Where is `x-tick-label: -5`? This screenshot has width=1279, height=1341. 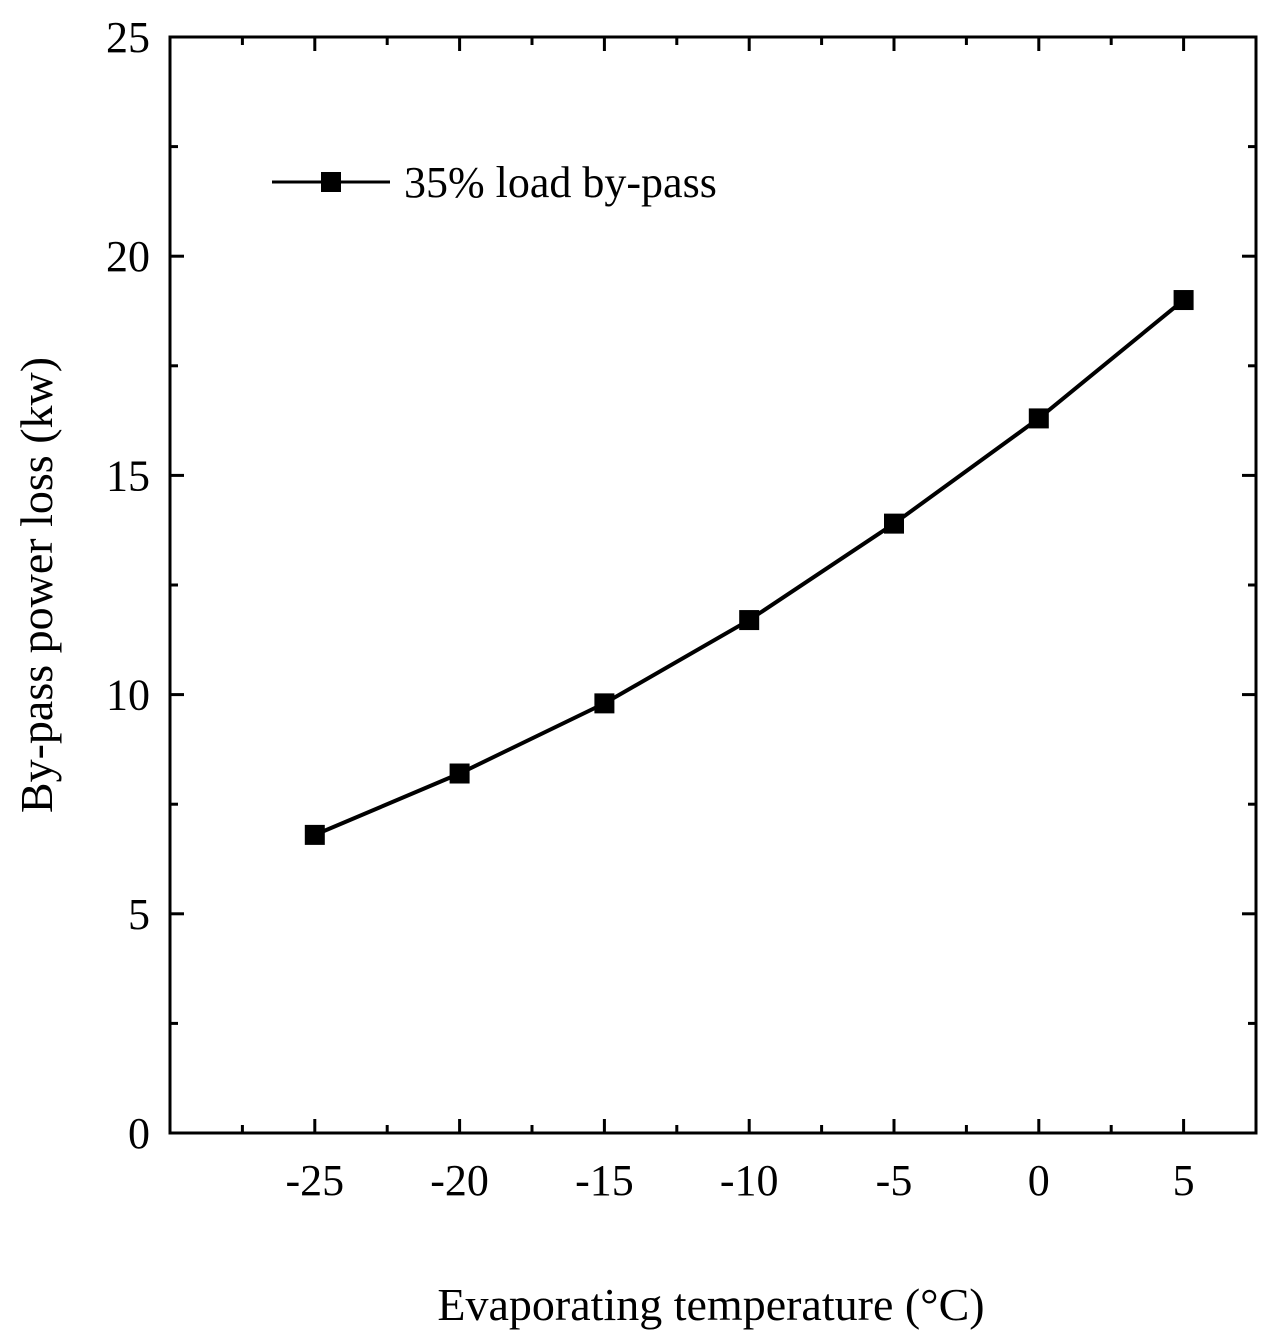 x-tick-label: -5 is located at coordinates (894, 1180).